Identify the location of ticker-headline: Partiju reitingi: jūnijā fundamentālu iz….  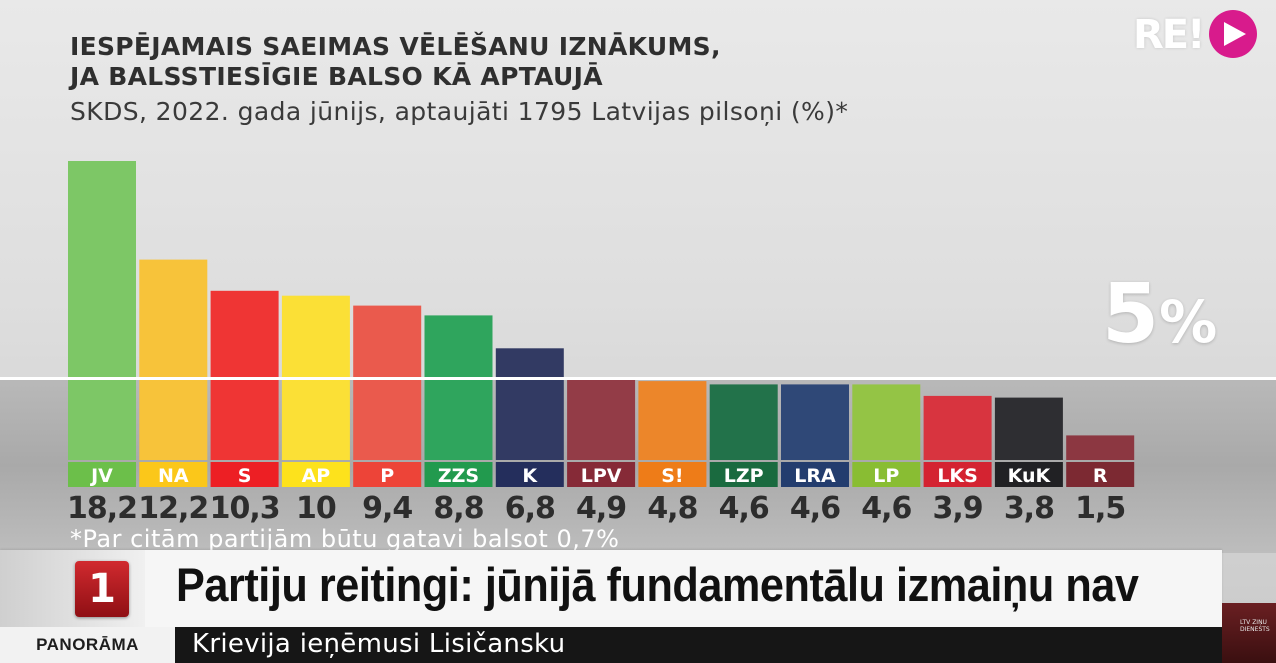
(657, 584).